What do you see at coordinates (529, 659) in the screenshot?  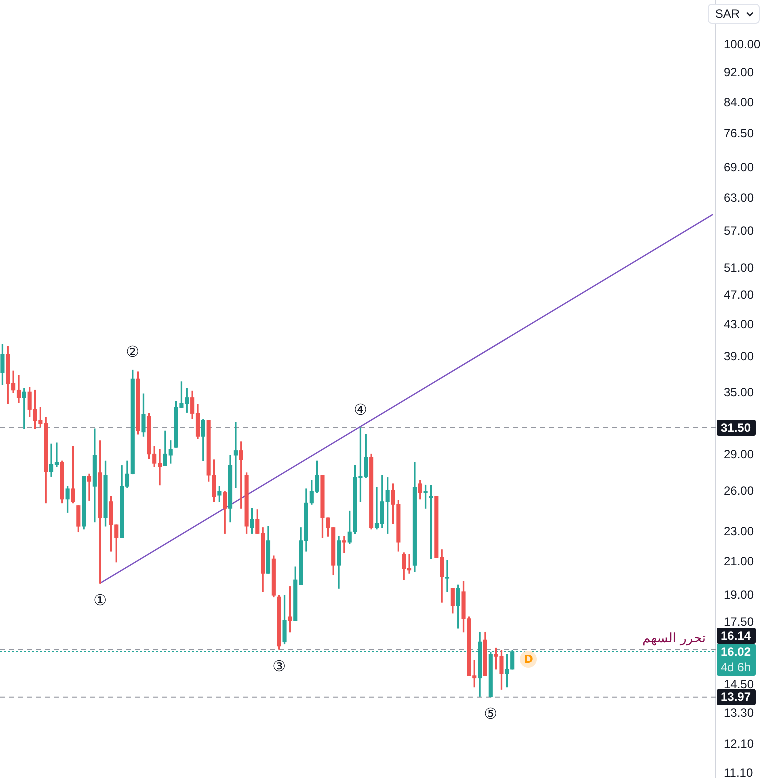 I see `letter-circle-icon: D` at bounding box center [529, 659].